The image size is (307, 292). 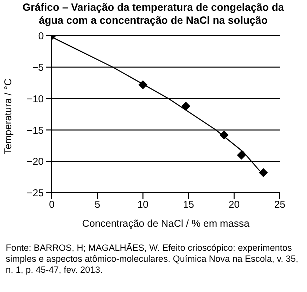 What do you see at coordinates (9, 116) in the screenshot?
I see `y-axis-title: Temperatura / °C` at bounding box center [9, 116].